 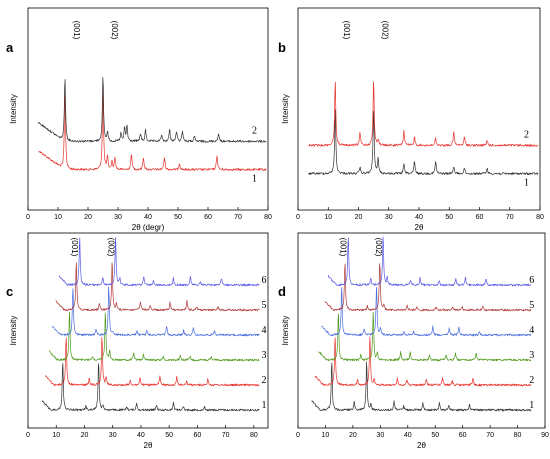 What do you see at coordinates (282, 291) in the screenshot?
I see `panel-letter-d: d` at bounding box center [282, 291].